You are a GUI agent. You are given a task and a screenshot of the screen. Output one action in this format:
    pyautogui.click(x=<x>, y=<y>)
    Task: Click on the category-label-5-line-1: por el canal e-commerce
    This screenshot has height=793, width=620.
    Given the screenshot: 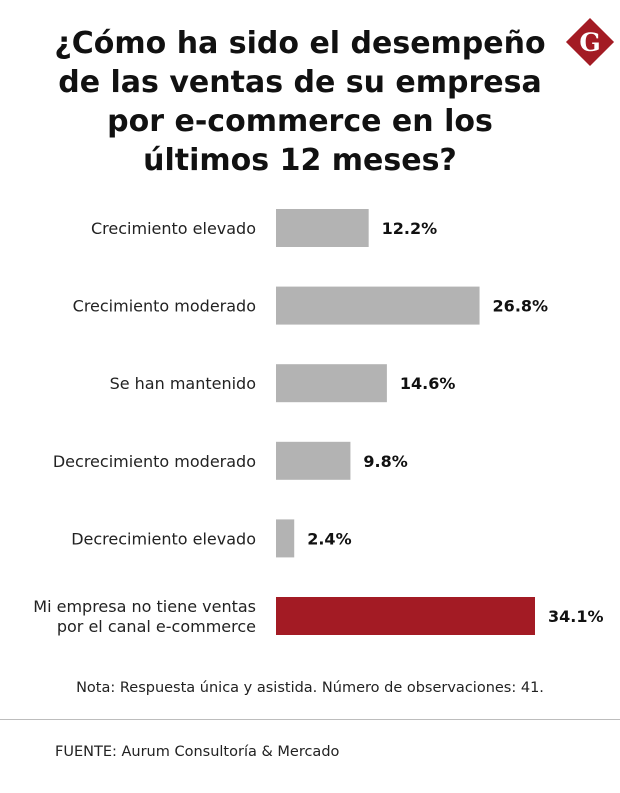 What is the action you would take?
    pyautogui.click(x=156, y=626)
    